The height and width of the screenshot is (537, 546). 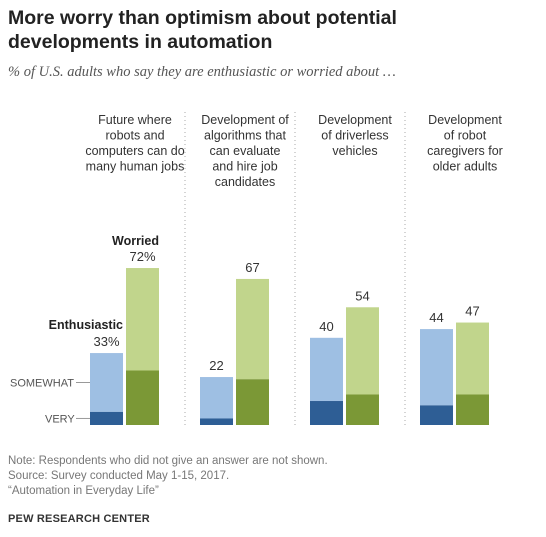 What do you see at coordinates (60, 419) in the screenshot?
I see `stack-label-very: VERY` at bounding box center [60, 419].